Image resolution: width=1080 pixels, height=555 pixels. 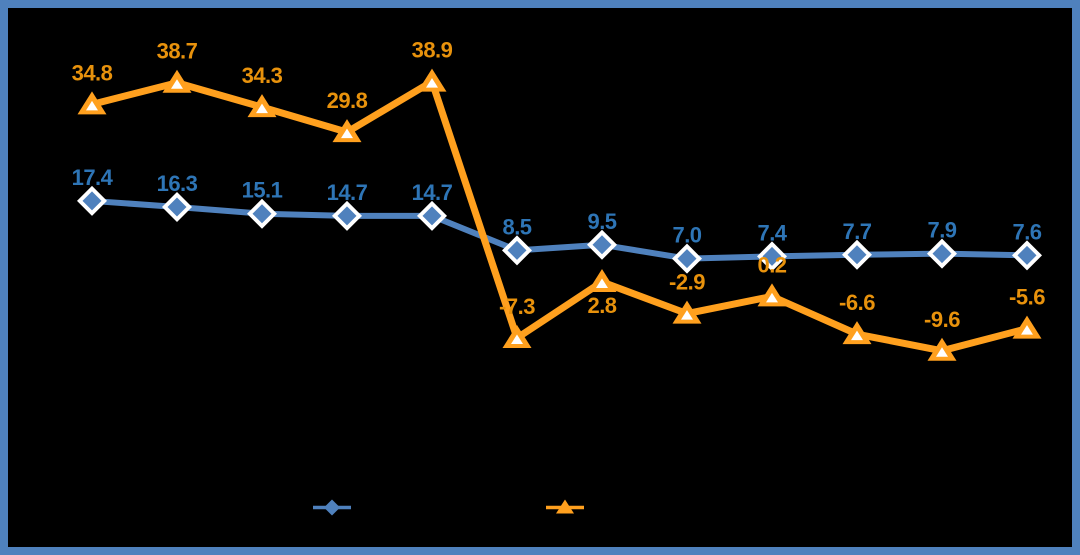 I want to click on legend-blue-diamond-marker, so click(x=332, y=507).